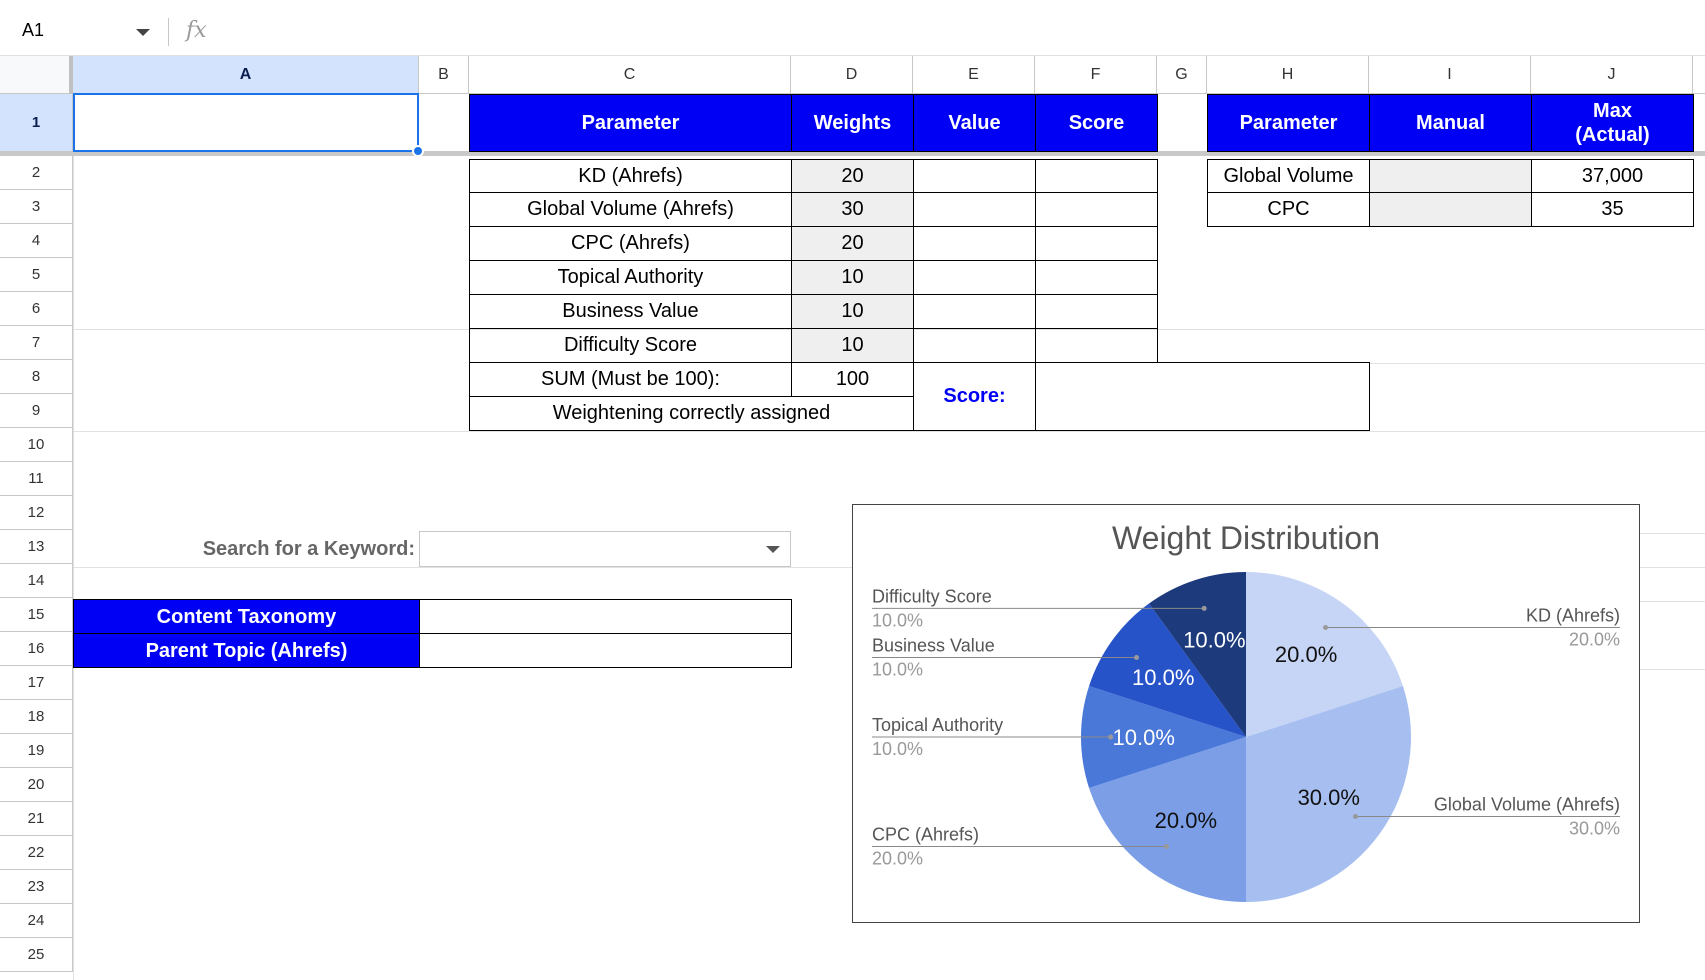 The image size is (1705, 980). I want to click on table1-param-kd: KD (Ahrefs), so click(630, 176).